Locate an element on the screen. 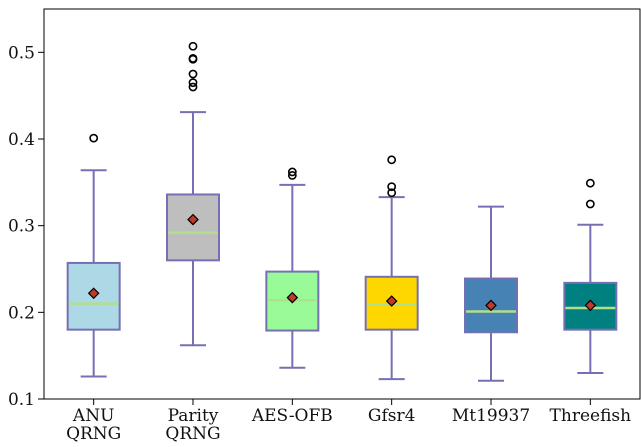  y-axis: 0.1 0.2 0.3 0.4 0.5 is located at coordinates (26, 226).